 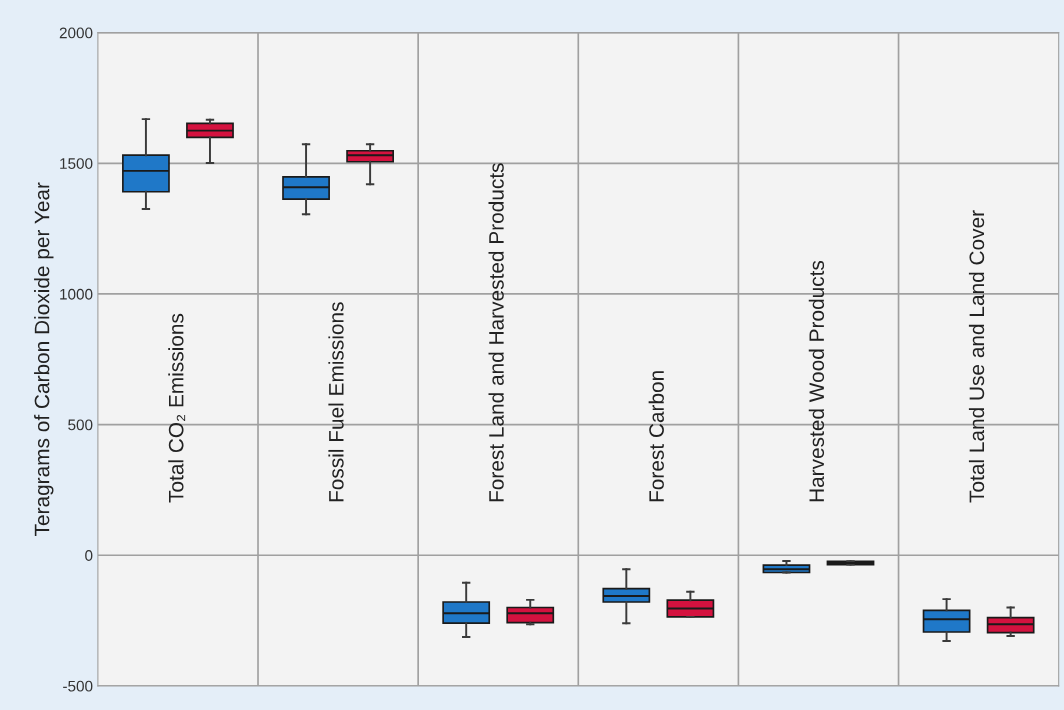 I want to click on y-tick-label: 2000, so click(x=76, y=33).